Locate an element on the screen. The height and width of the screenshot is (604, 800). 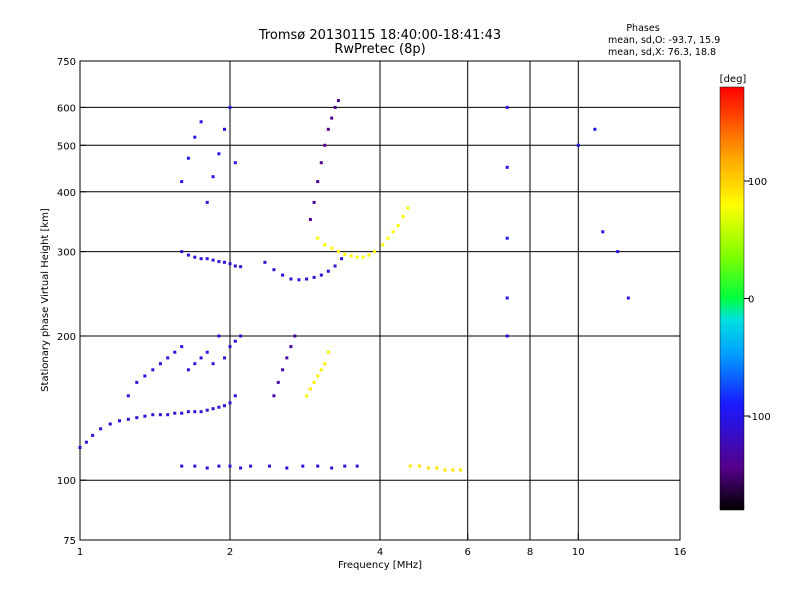
colorbar-ticks: 100 0 -100 is located at coordinates (757, 300).